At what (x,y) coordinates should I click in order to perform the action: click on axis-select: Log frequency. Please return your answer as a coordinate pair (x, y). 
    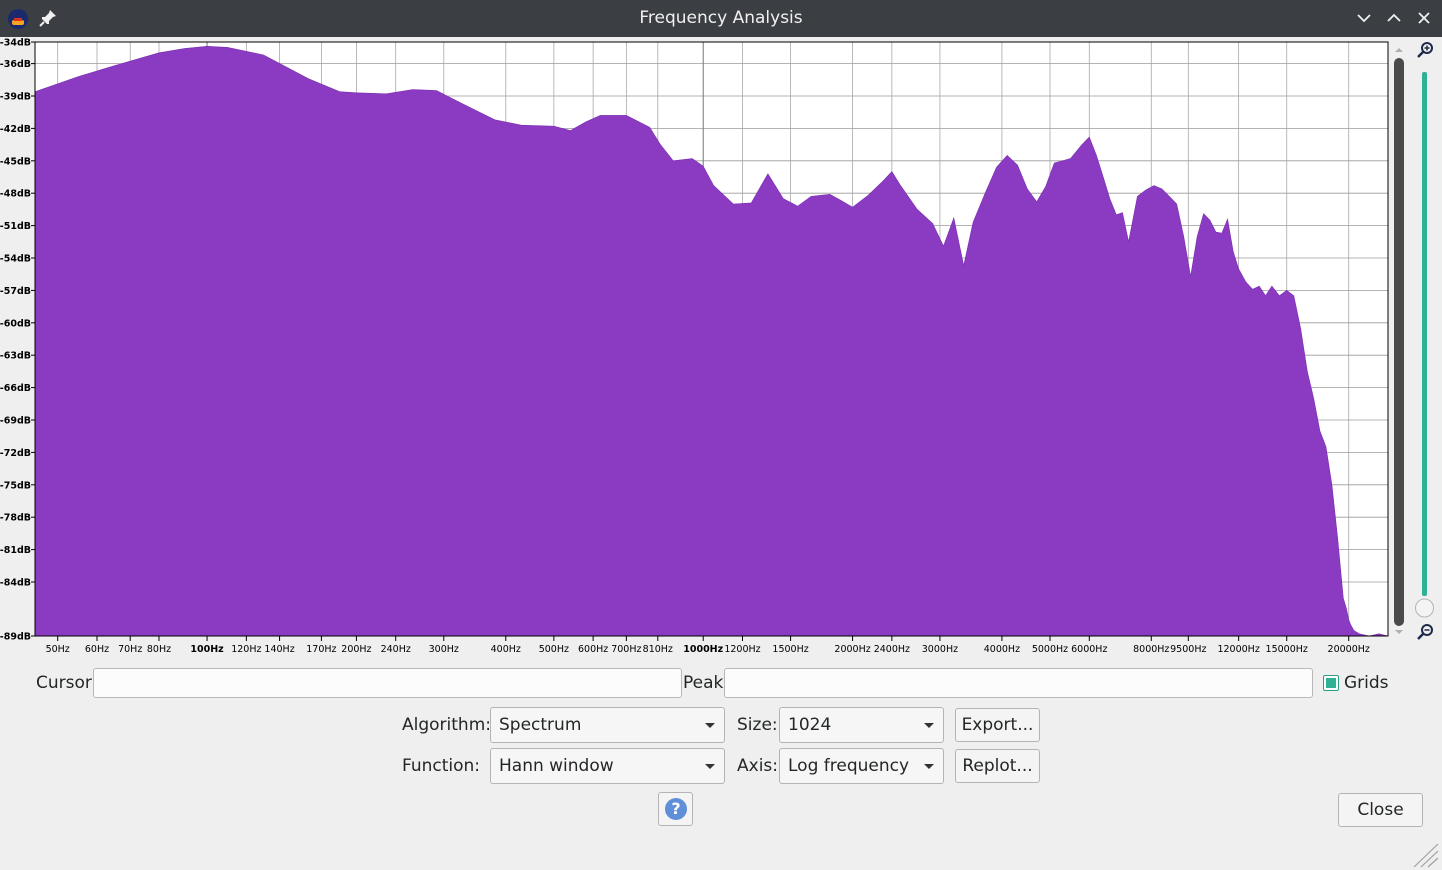
    Looking at the image, I should click on (861, 766).